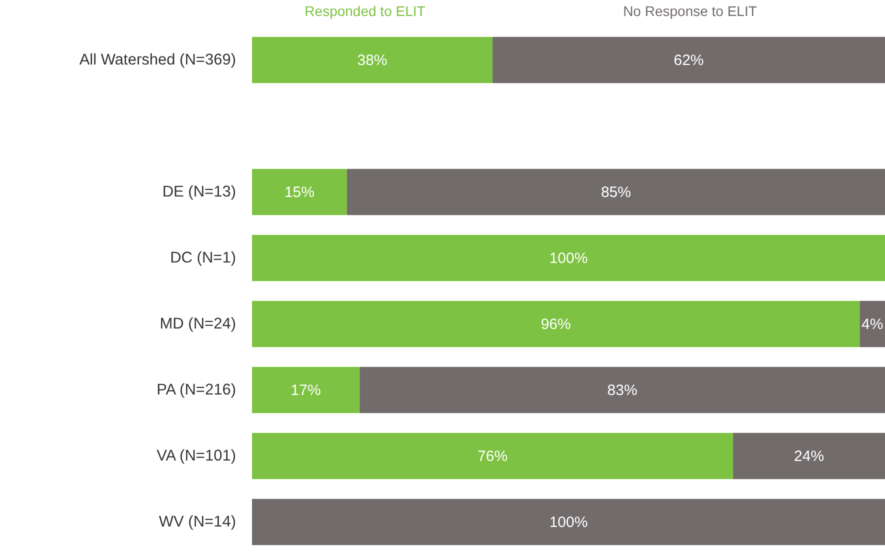 The image size is (885, 555). I want to click on data-label: 38%, so click(372, 60).